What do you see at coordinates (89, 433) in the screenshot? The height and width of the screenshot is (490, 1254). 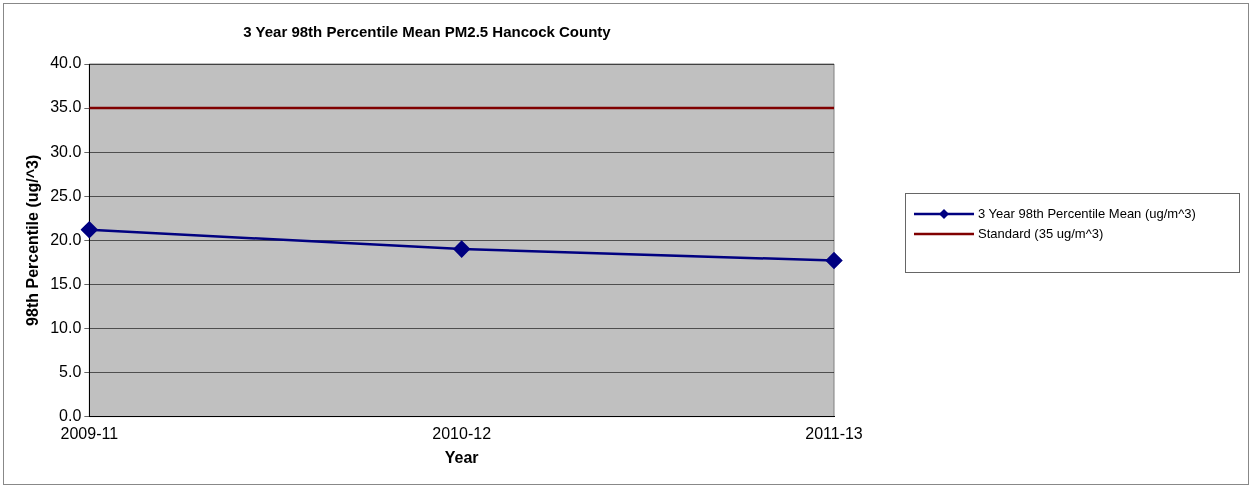 I see `x-tick-label: 2009-11` at bounding box center [89, 433].